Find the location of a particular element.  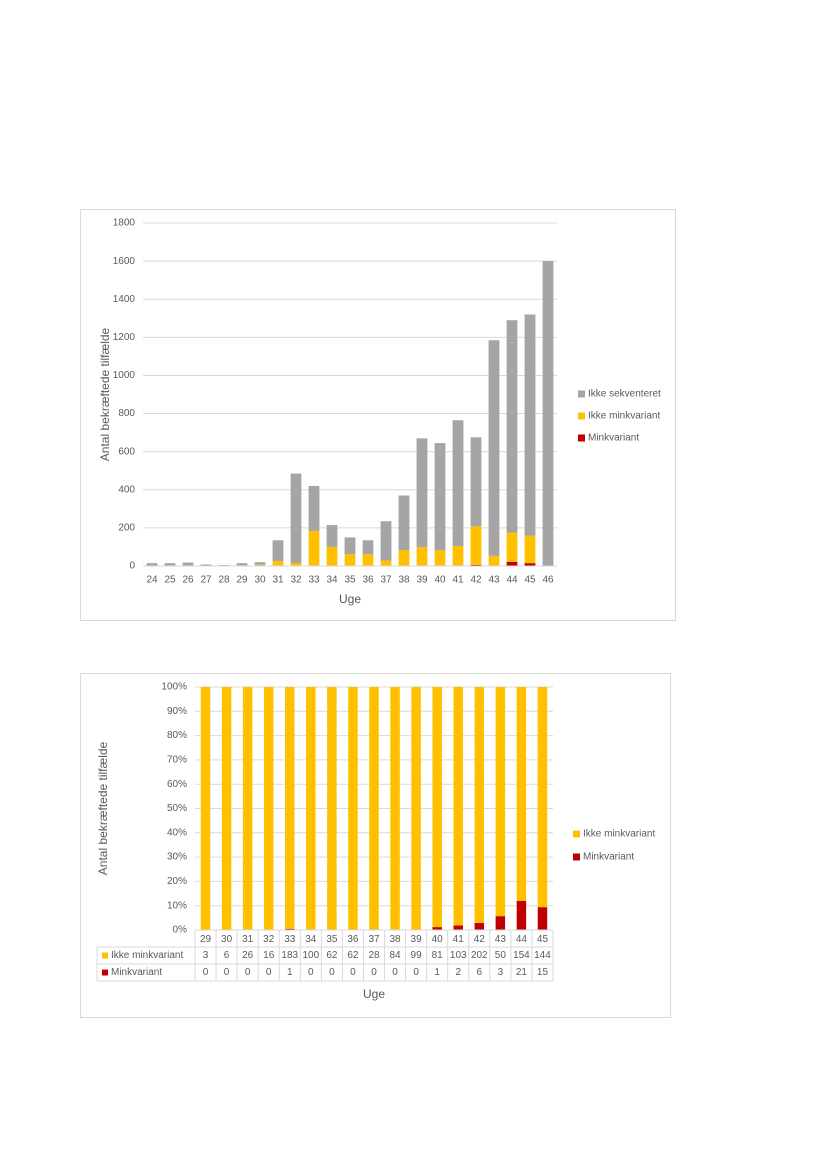

table-cell: 103 is located at coordinates (458, 955).